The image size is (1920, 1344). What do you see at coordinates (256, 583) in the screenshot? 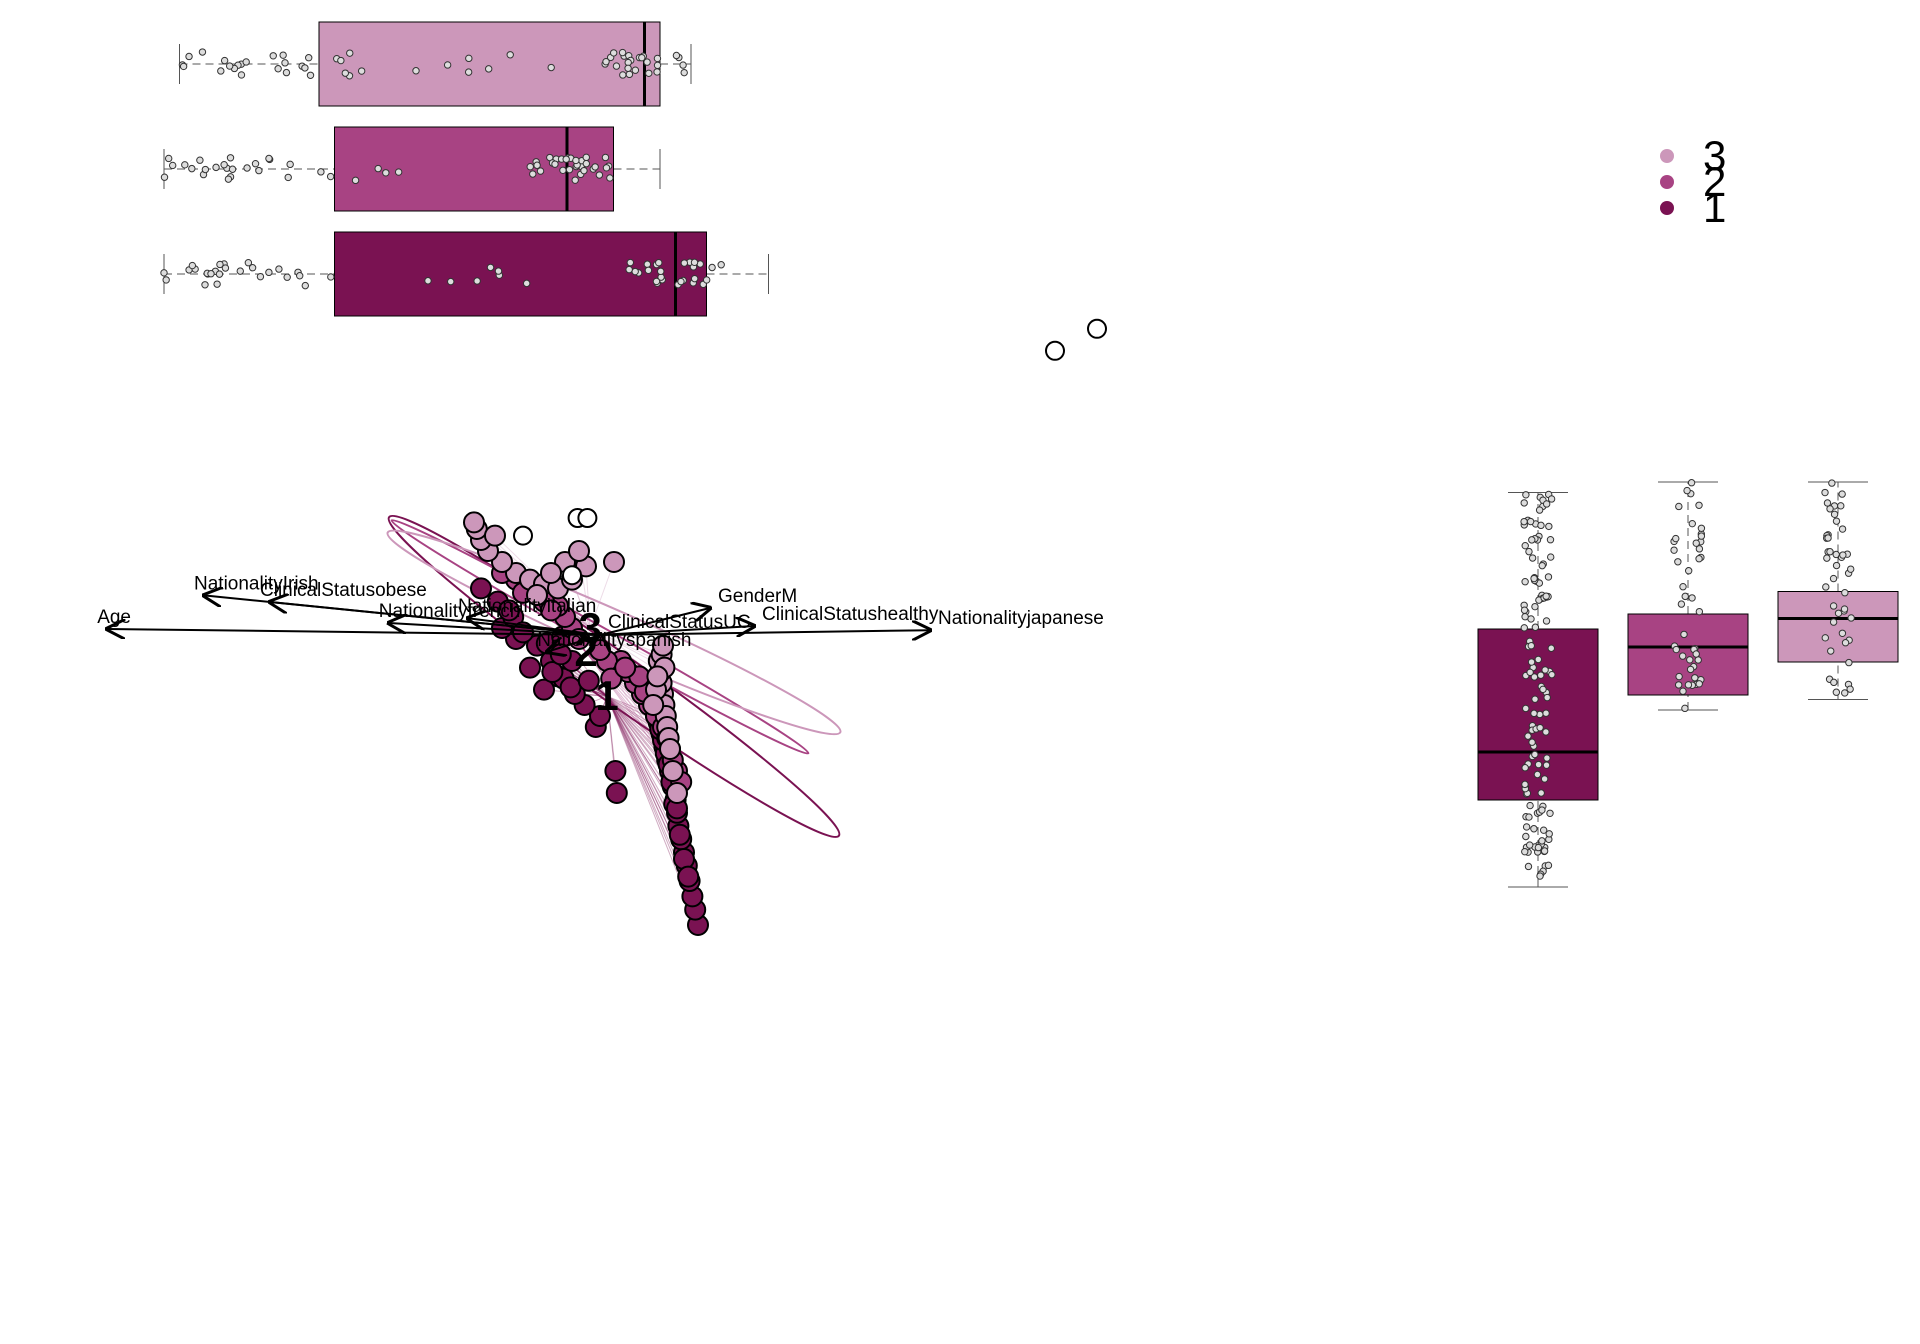
I see `arrow-label-3: NationalityIrish` at bounding box center [256, 583].